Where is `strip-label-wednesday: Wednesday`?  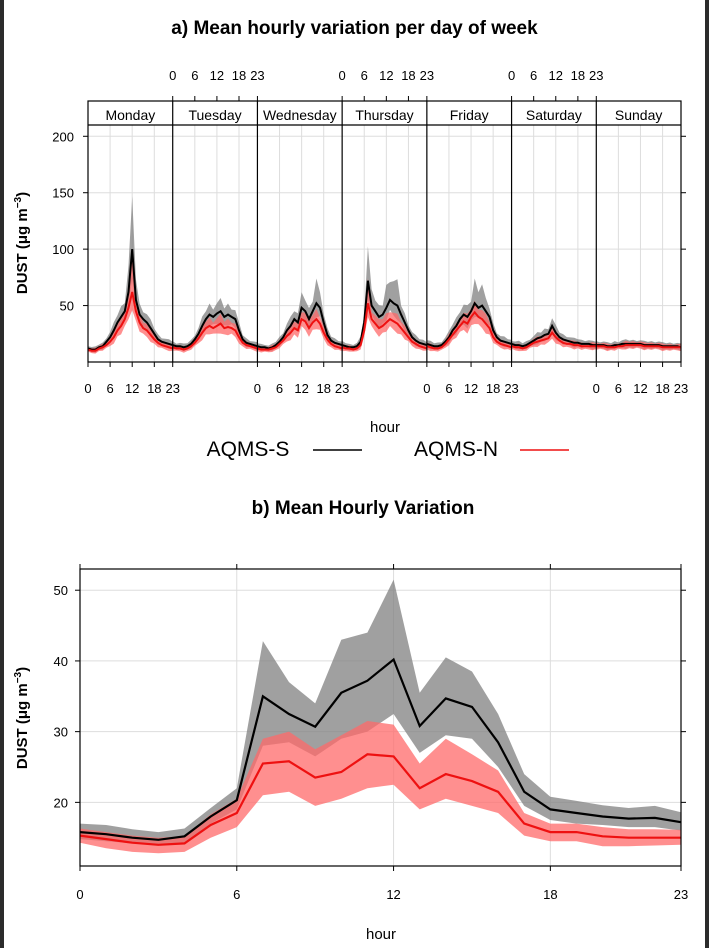 strip-label-wednesday: Wednesday is located at coordinates (300, 115).